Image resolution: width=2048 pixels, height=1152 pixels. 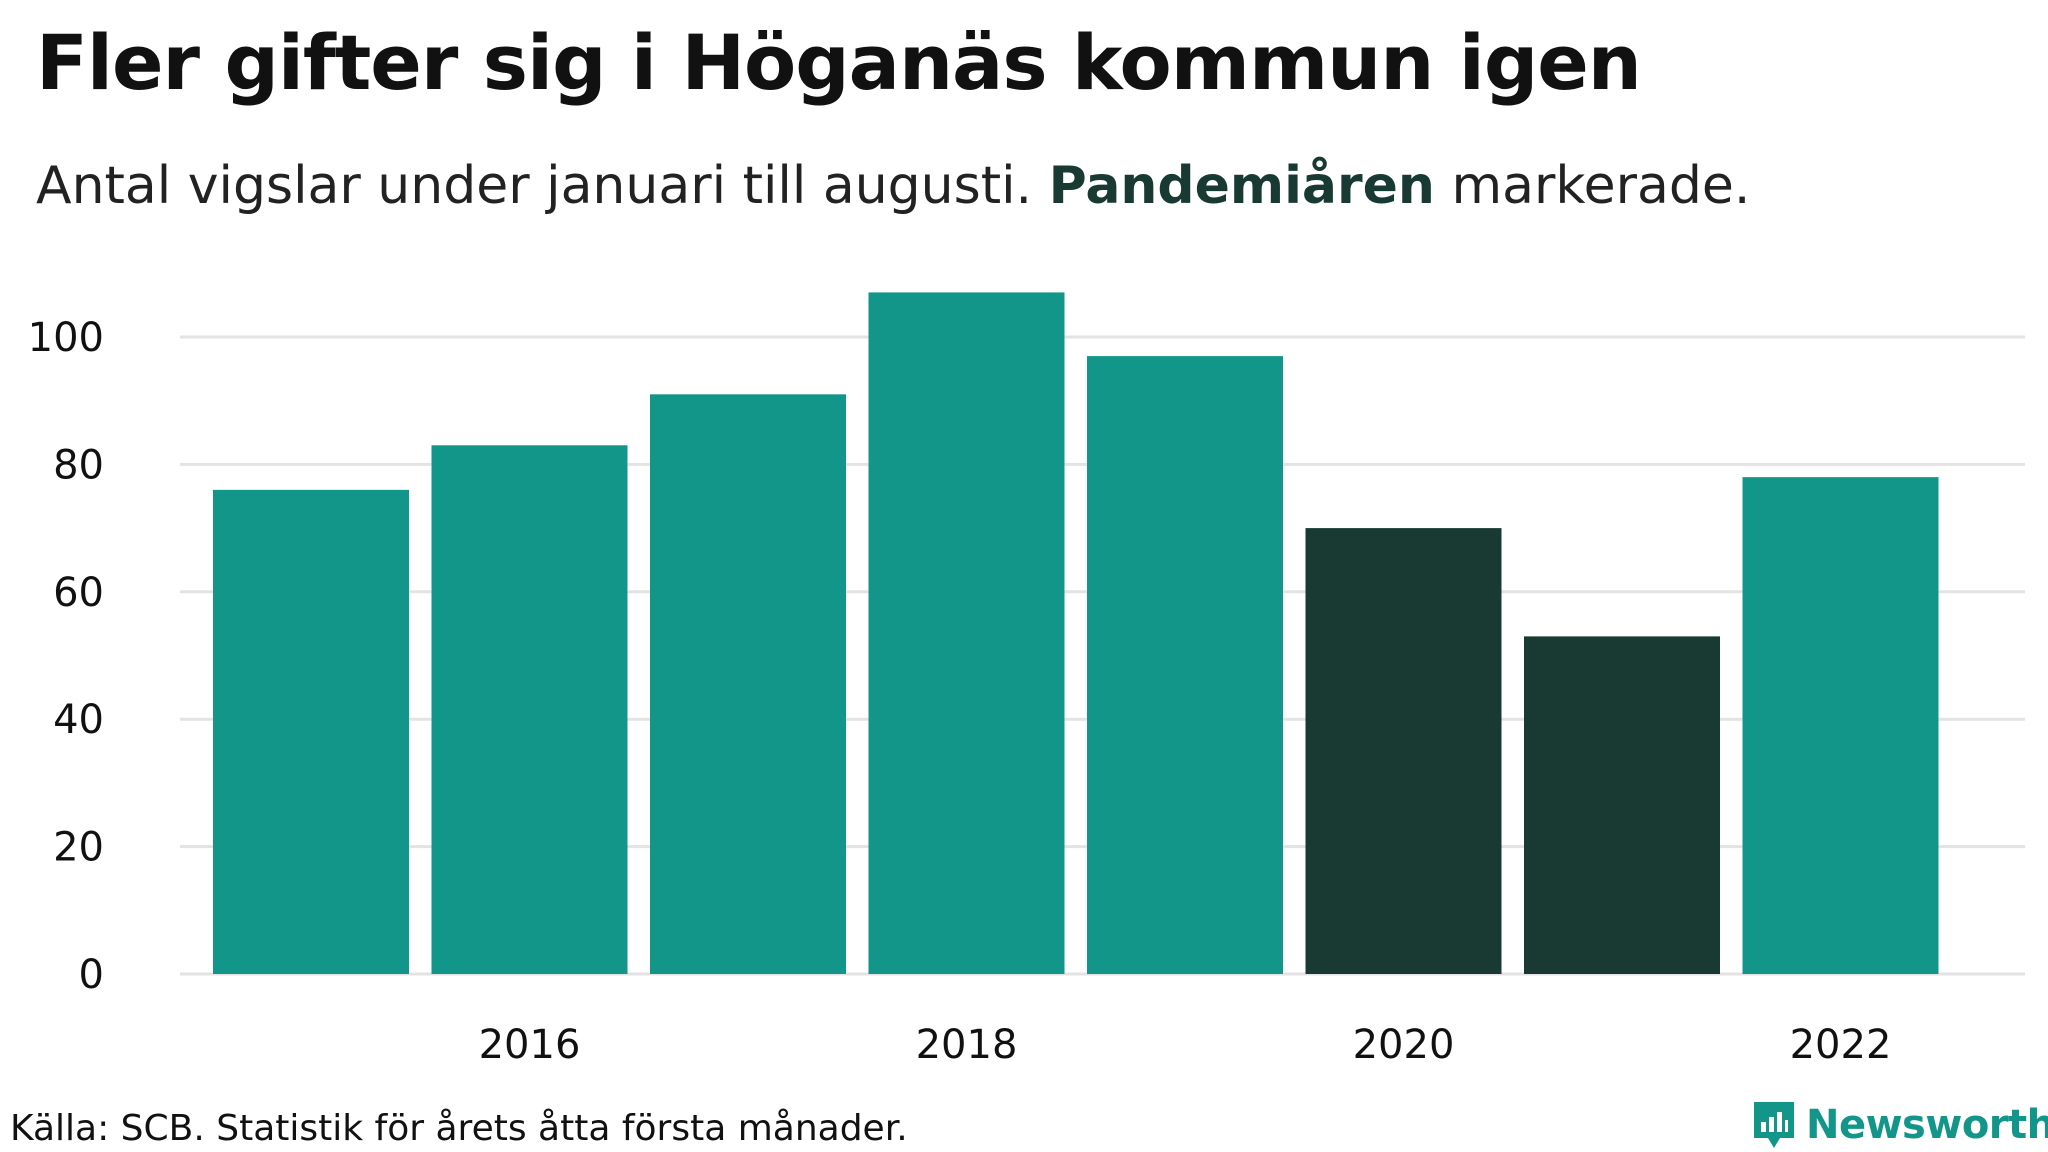 What do you see at coordinates (311, 731) in the screenshot?
I see `bar-2015` at bounding box center [311, 731].